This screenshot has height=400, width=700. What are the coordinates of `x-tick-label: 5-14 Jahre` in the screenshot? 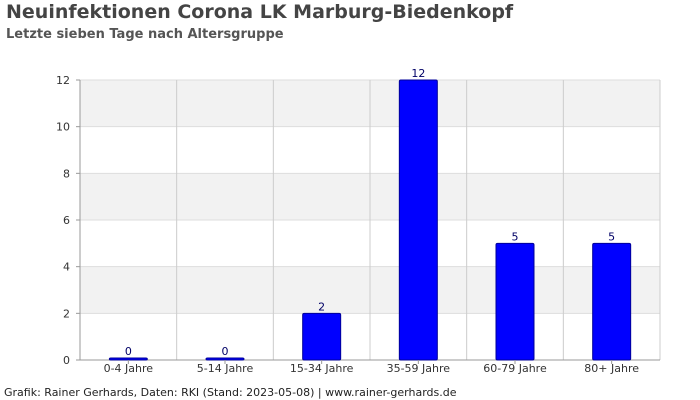 It's located at (225, 368).